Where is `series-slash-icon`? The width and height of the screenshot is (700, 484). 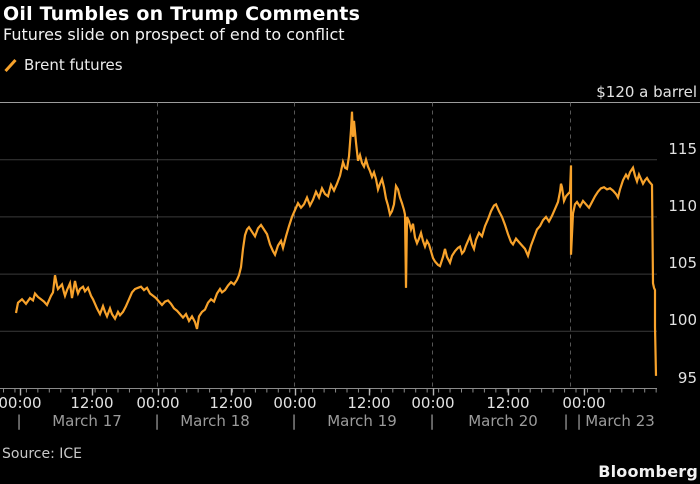
series-slash-icon is located at coordinates (10, 65).